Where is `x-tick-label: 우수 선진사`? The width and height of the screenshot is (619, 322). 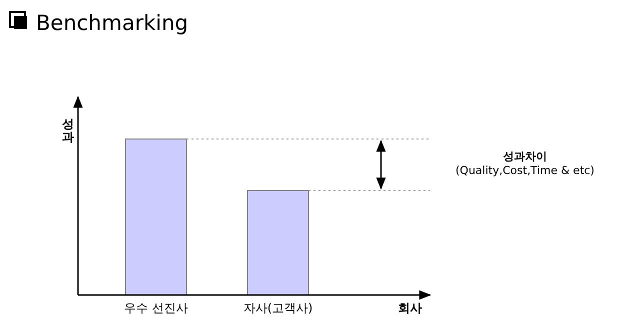
x-tick-label: 우수 선진사 is located at coordinates (156, 308).